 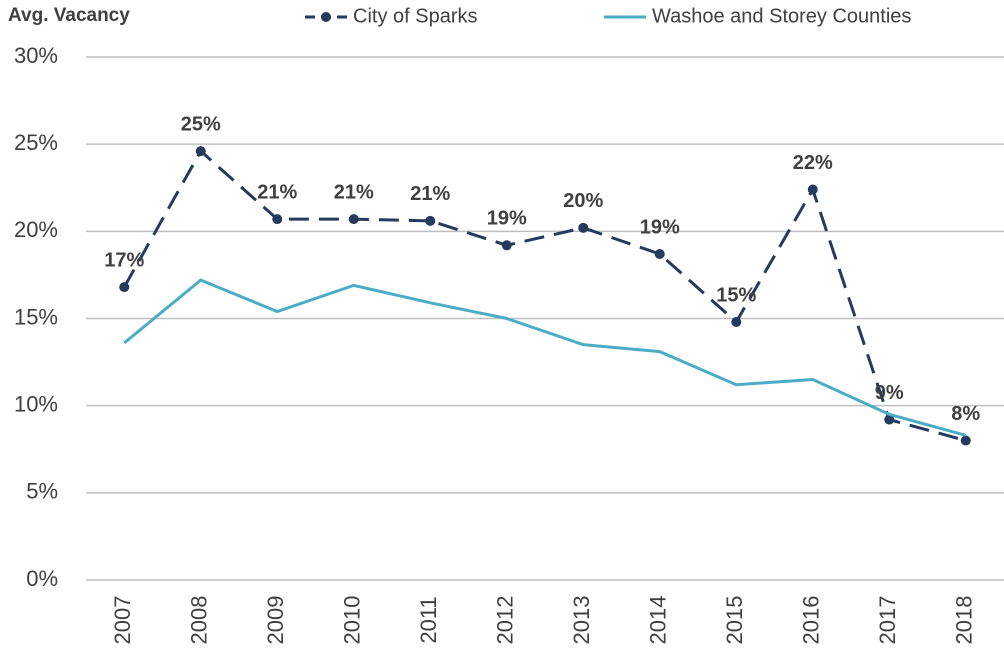 I want to click on x-tick-label: 2014, so click(x=658, y=620).